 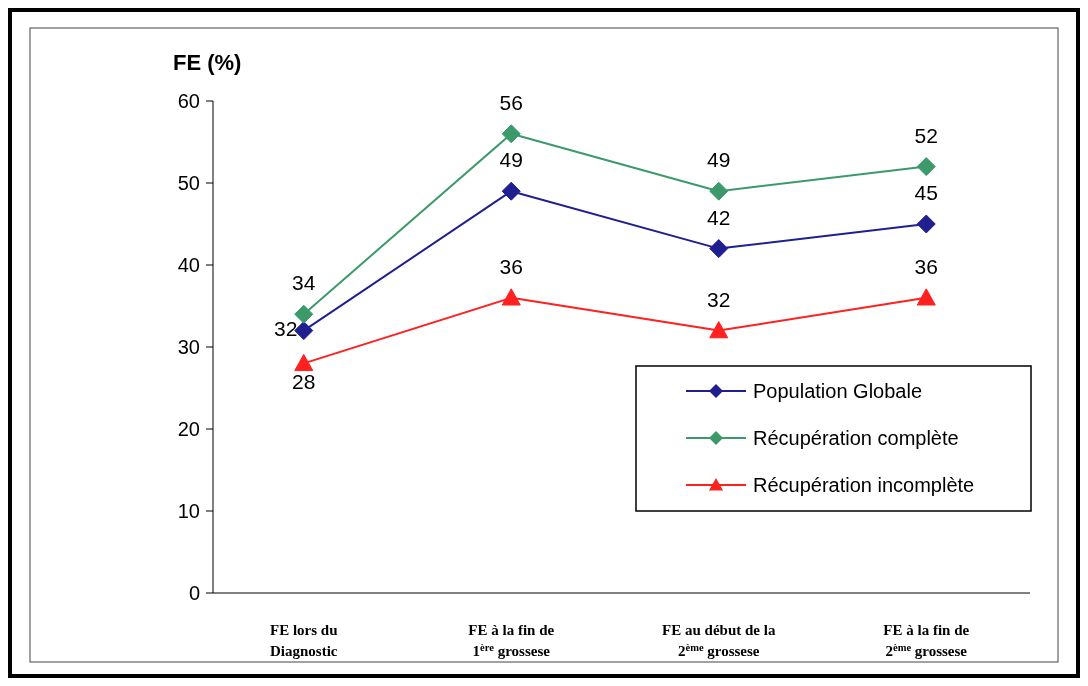 I want to click on data-label: 52, so click(x=926, y=135).